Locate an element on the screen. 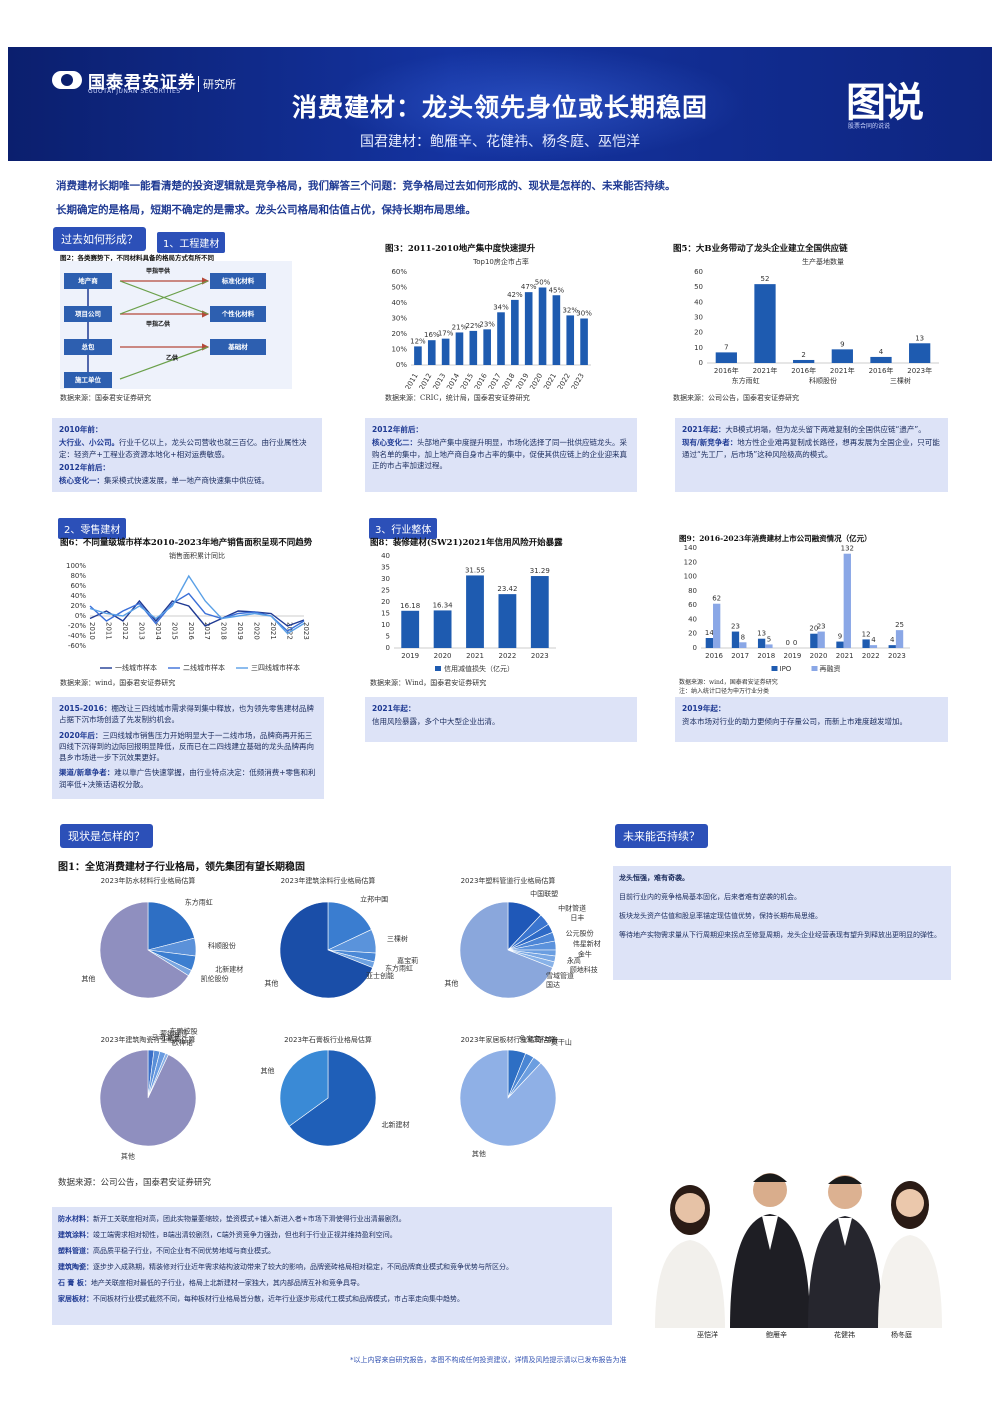 This screenshot has width=992, height=1403. y-tick-label: 25 is located at coordinates (385, 591).